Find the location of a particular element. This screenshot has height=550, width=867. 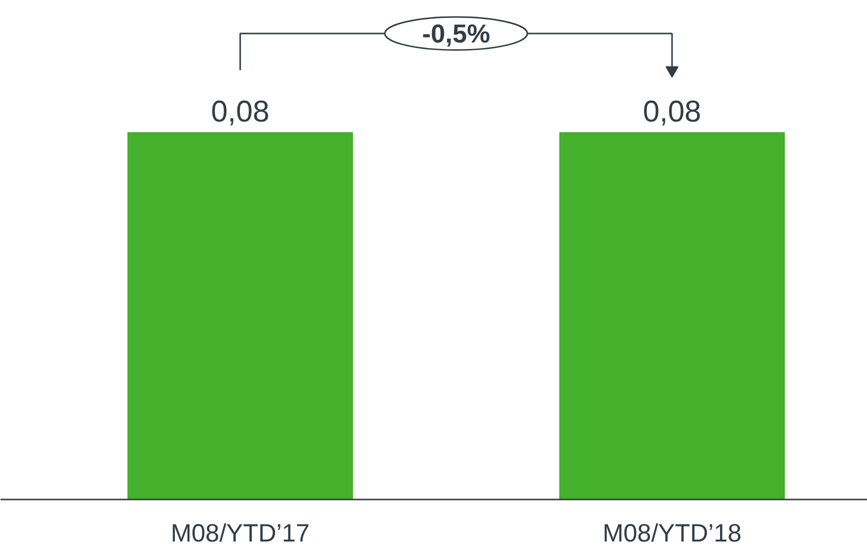

text: -0,5% is located at coordinates (456, 33).